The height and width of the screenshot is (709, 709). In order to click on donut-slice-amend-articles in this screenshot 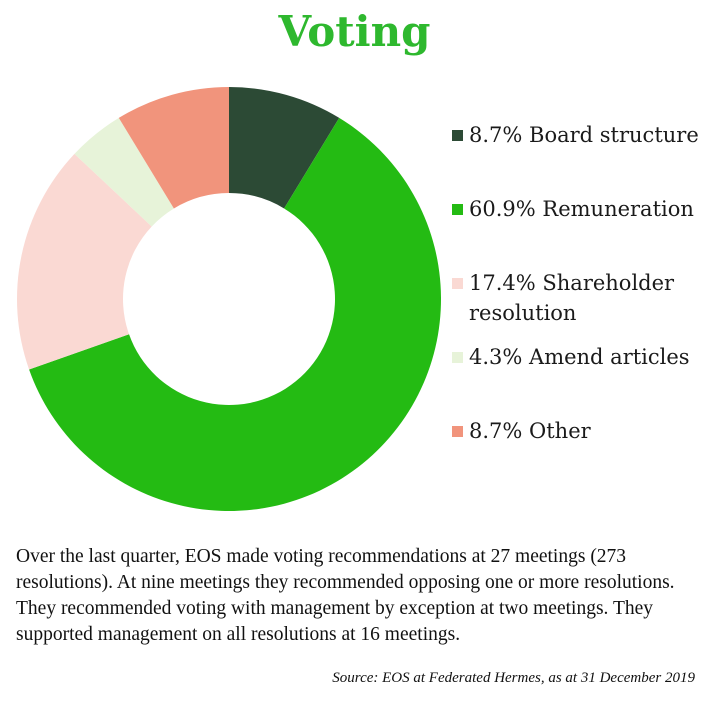, I will do `click(124, 172)`.